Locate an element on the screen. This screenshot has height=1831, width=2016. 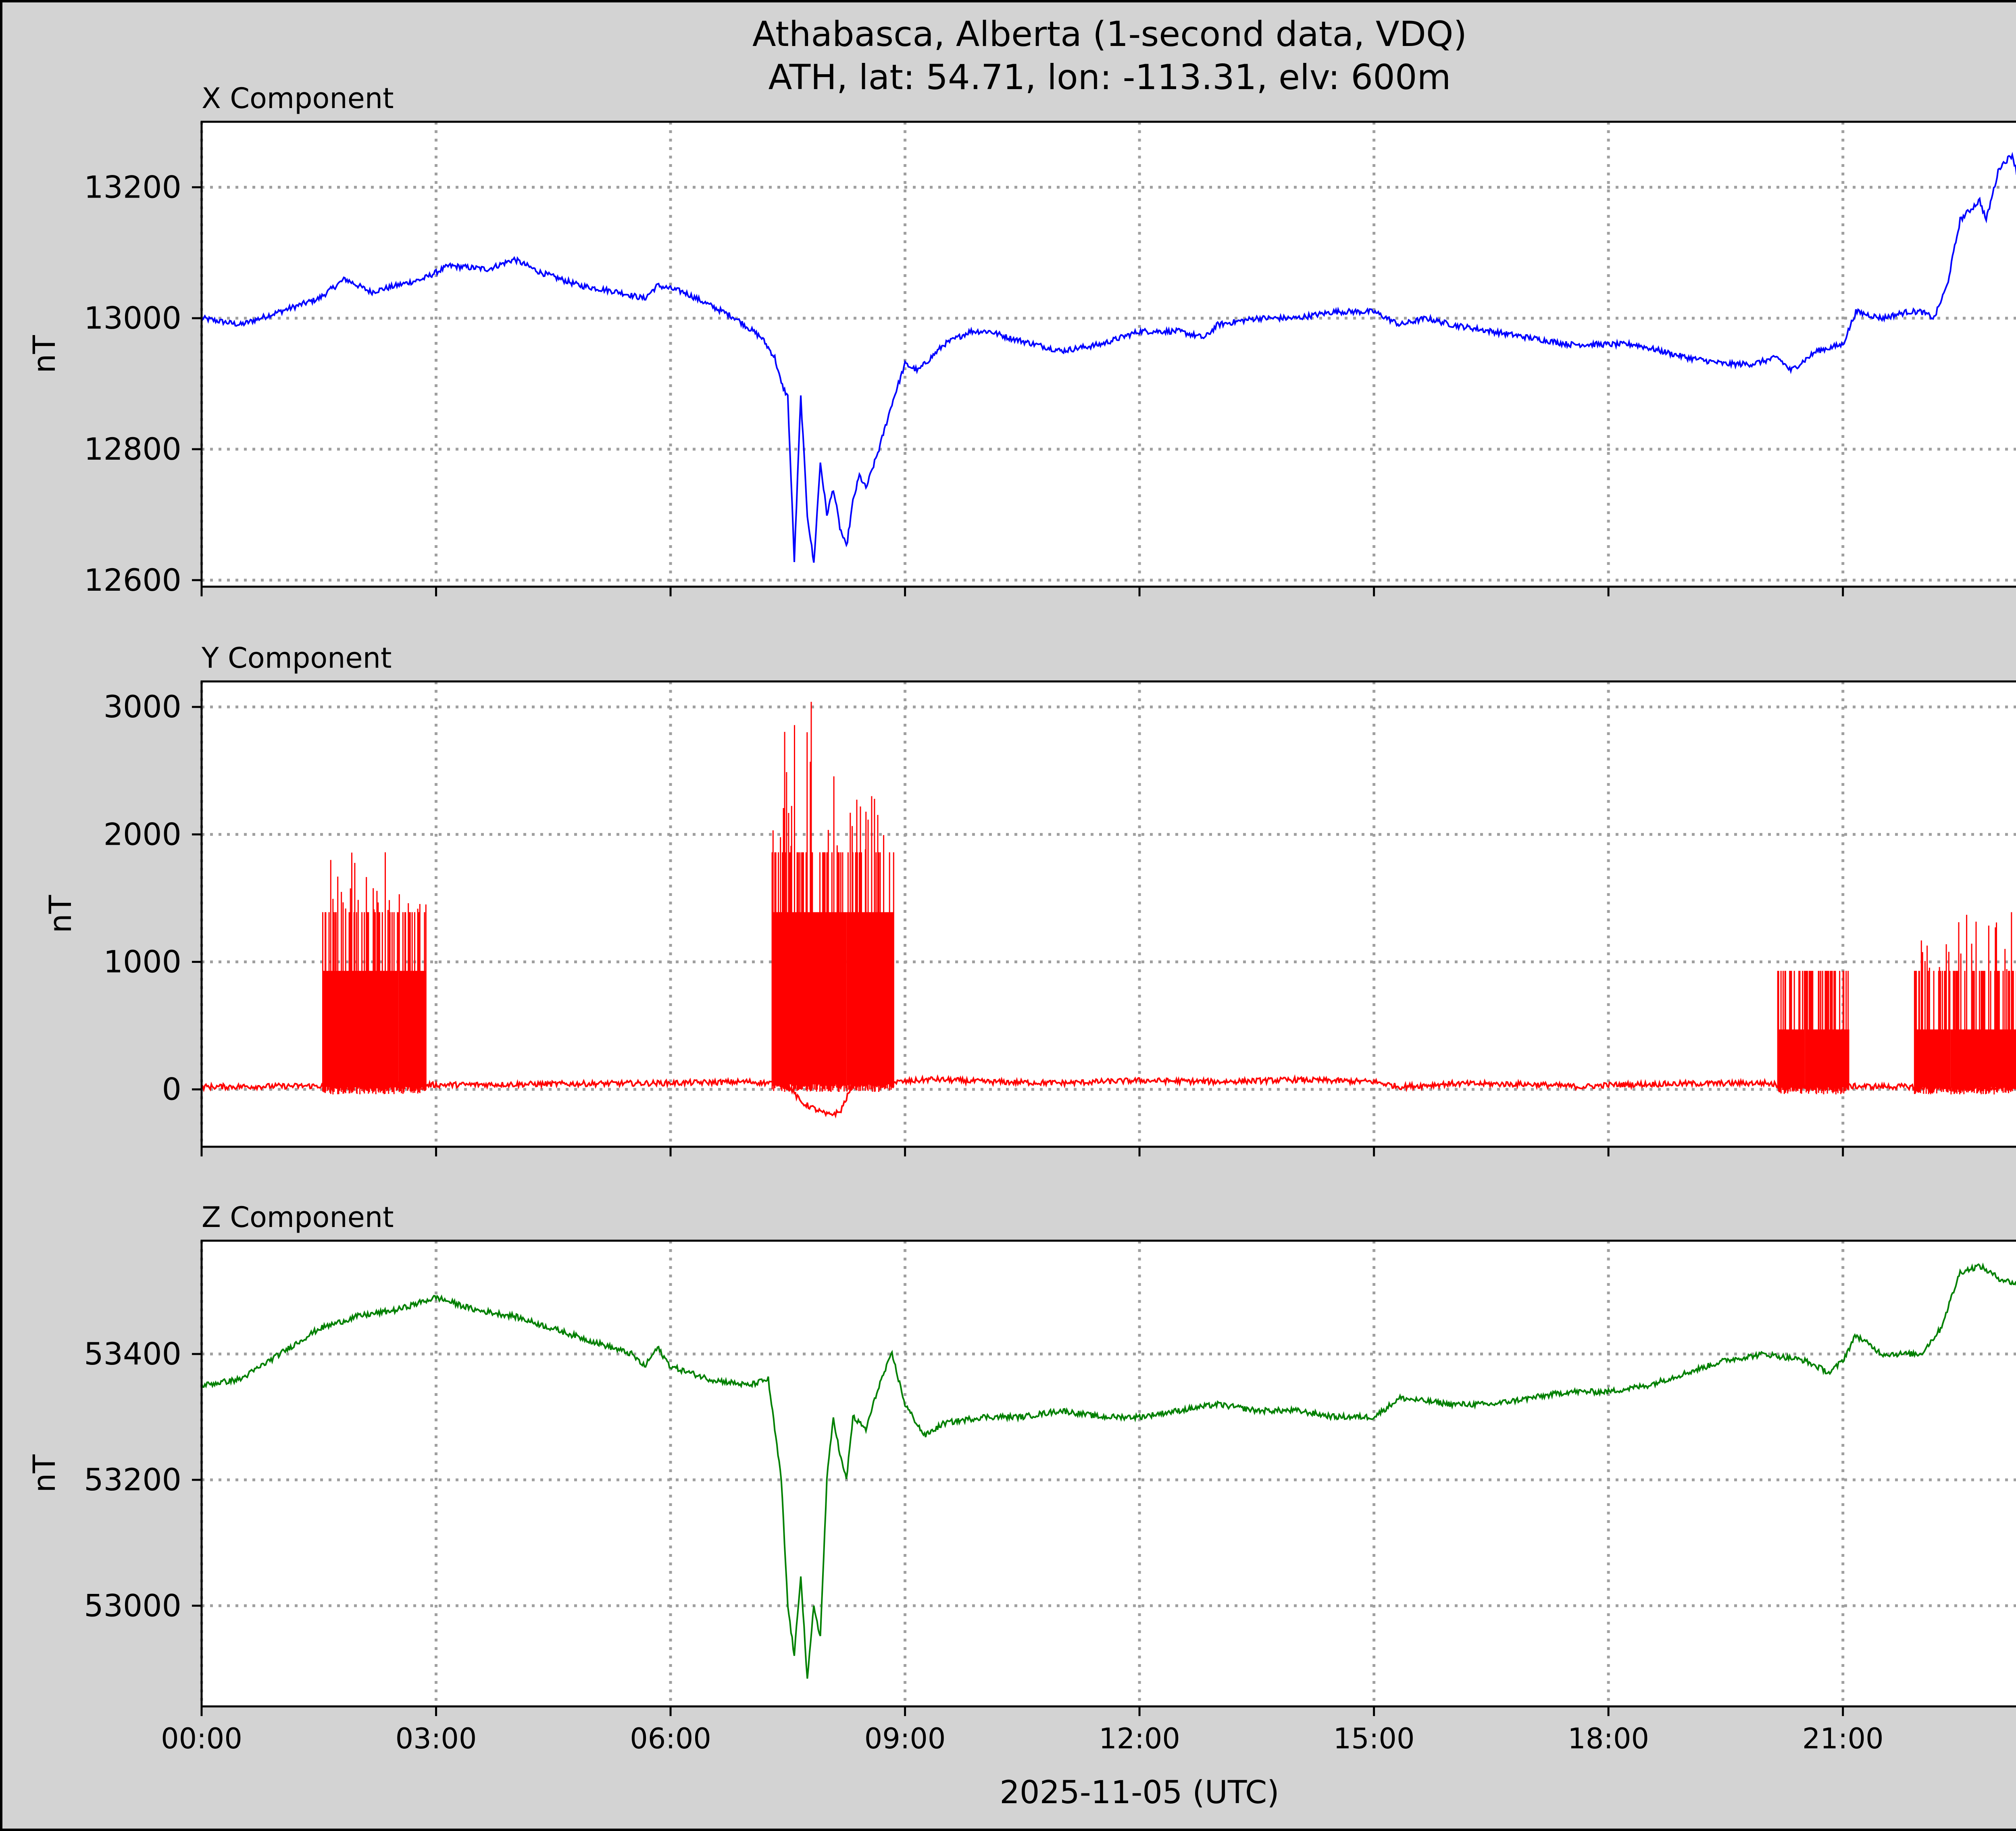
y-tick-label: 2000 is located at coordinates (142, 834).